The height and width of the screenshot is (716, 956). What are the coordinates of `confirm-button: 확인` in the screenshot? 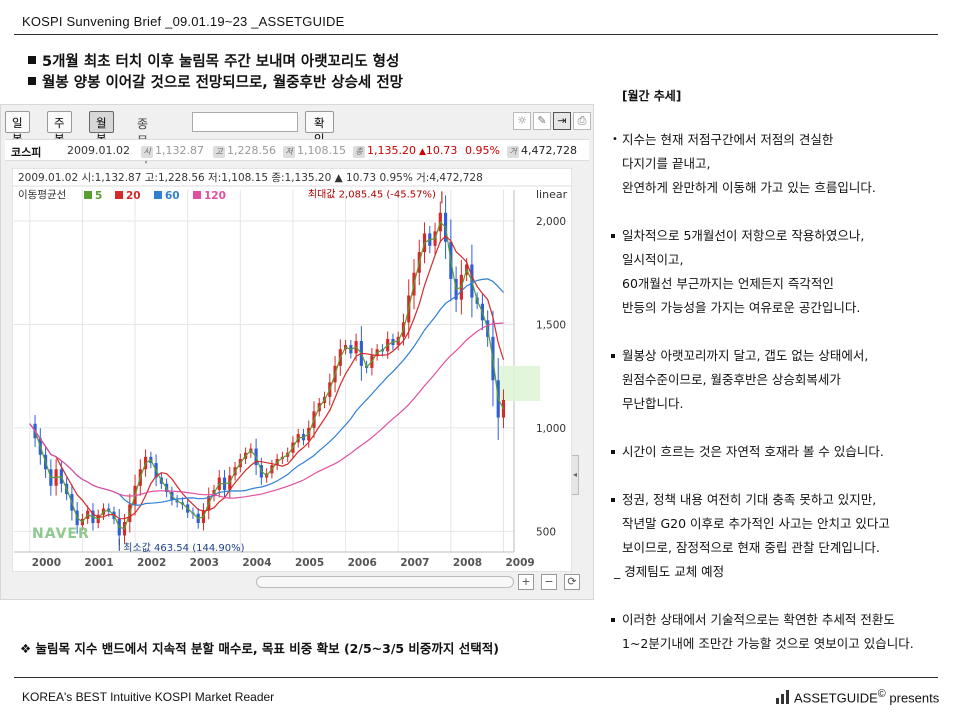 It's located at (319, 128).